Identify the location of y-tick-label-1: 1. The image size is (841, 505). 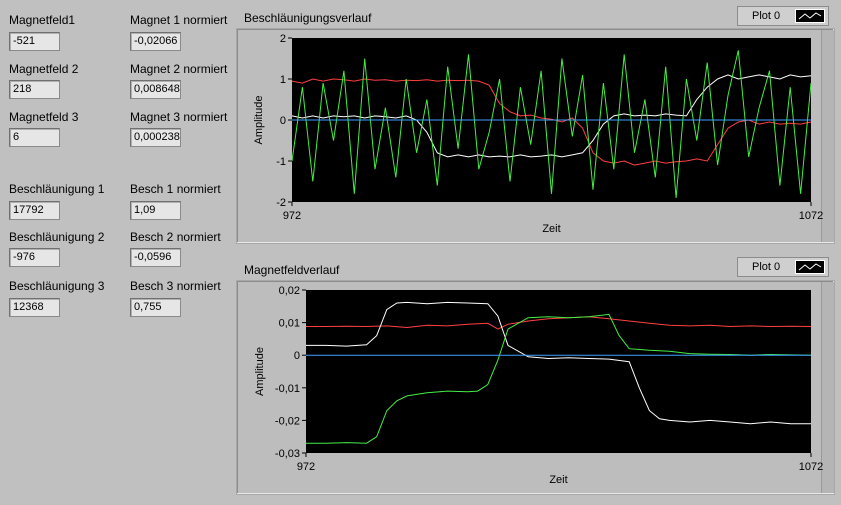
(283, 80).